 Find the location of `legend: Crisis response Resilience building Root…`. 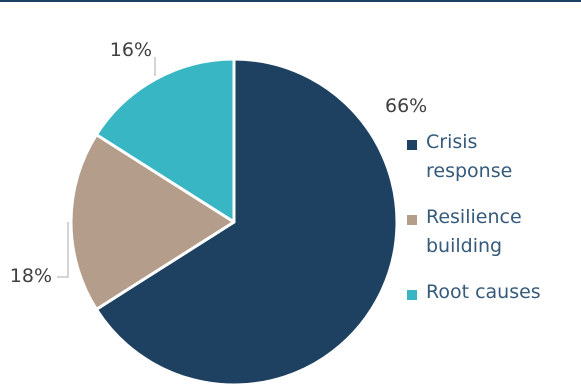

legend: Crisis response Resilience building Root… is located at coordinates (489, 226).